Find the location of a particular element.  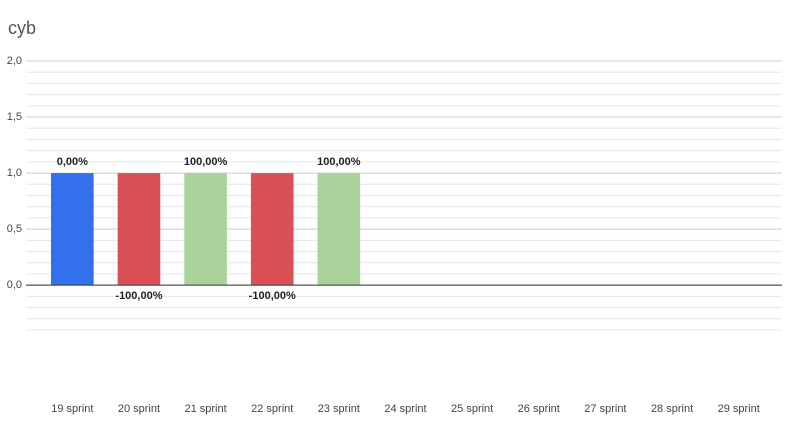

y-tick-label: 1,5 is located at coordinates (14, 117).